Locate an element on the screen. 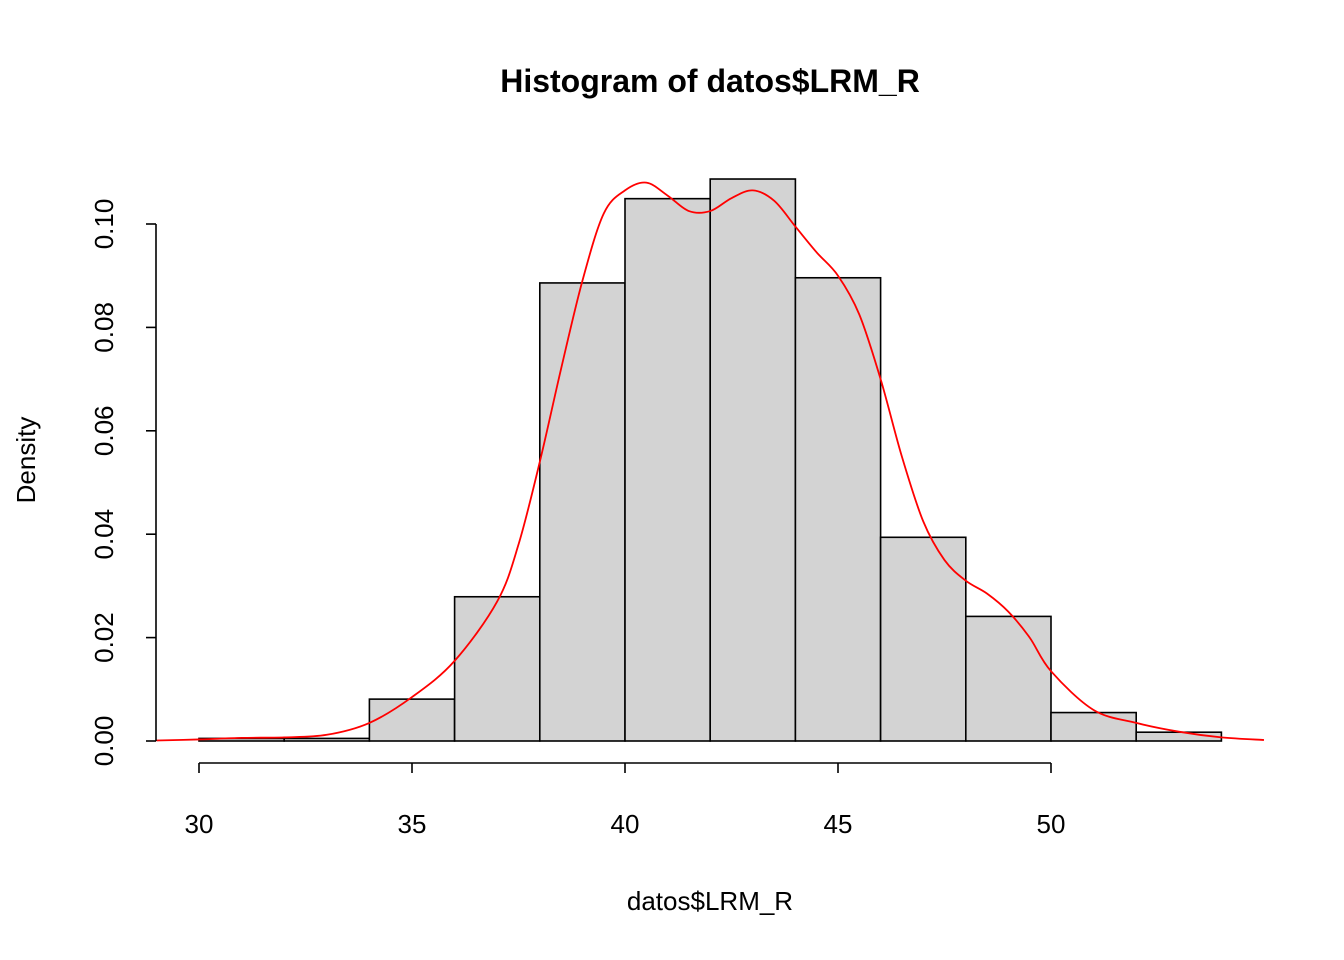 The width and height of the screenshot is (1344, 960). x-axis: 30 35 40 45 50 is located at coordinates (625, 800).